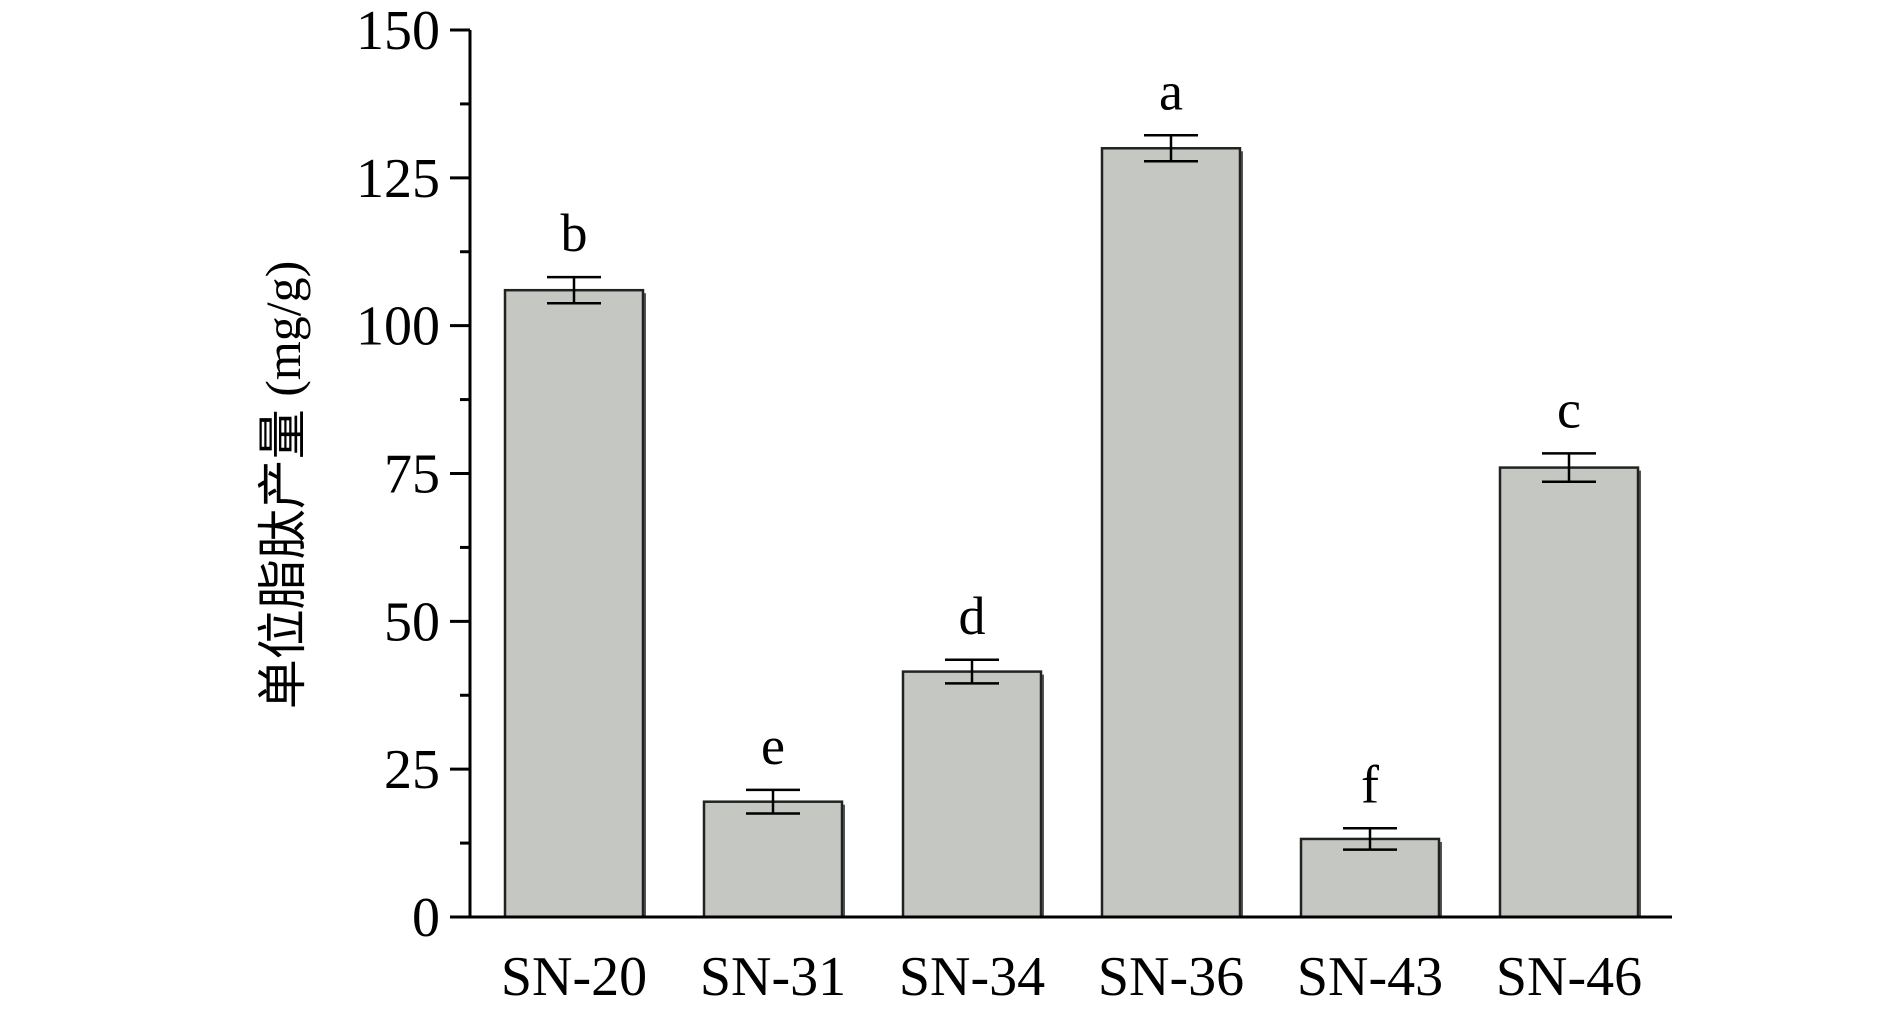 The width and height of the screenshot is (1890, 1010). Describe the element at coordinates (398, 31) in the screenshot. I see `y-tick-label: 150` at that location.